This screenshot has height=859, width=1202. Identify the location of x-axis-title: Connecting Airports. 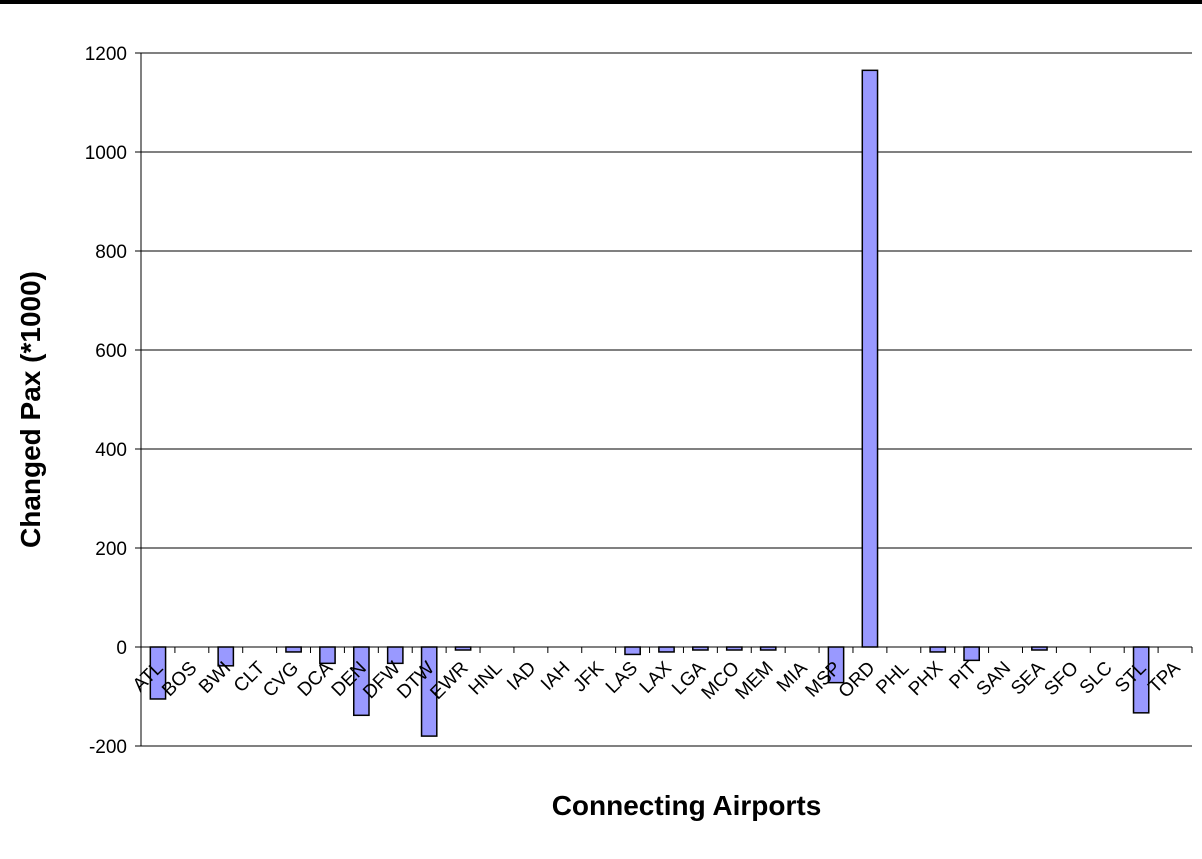
(687, 805).